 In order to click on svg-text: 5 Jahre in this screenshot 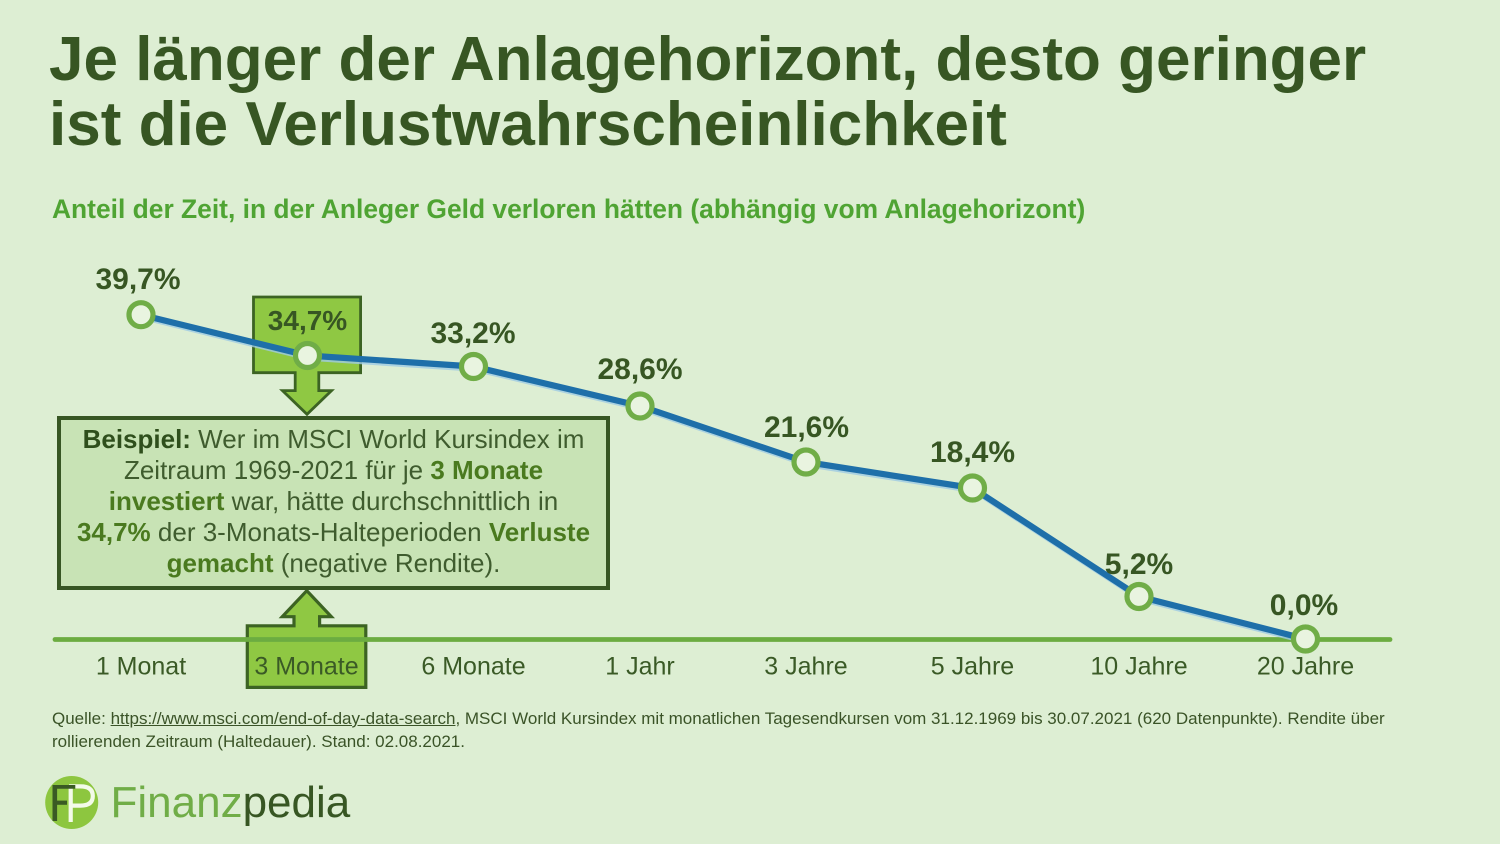, I will do `click(972, 667)`.